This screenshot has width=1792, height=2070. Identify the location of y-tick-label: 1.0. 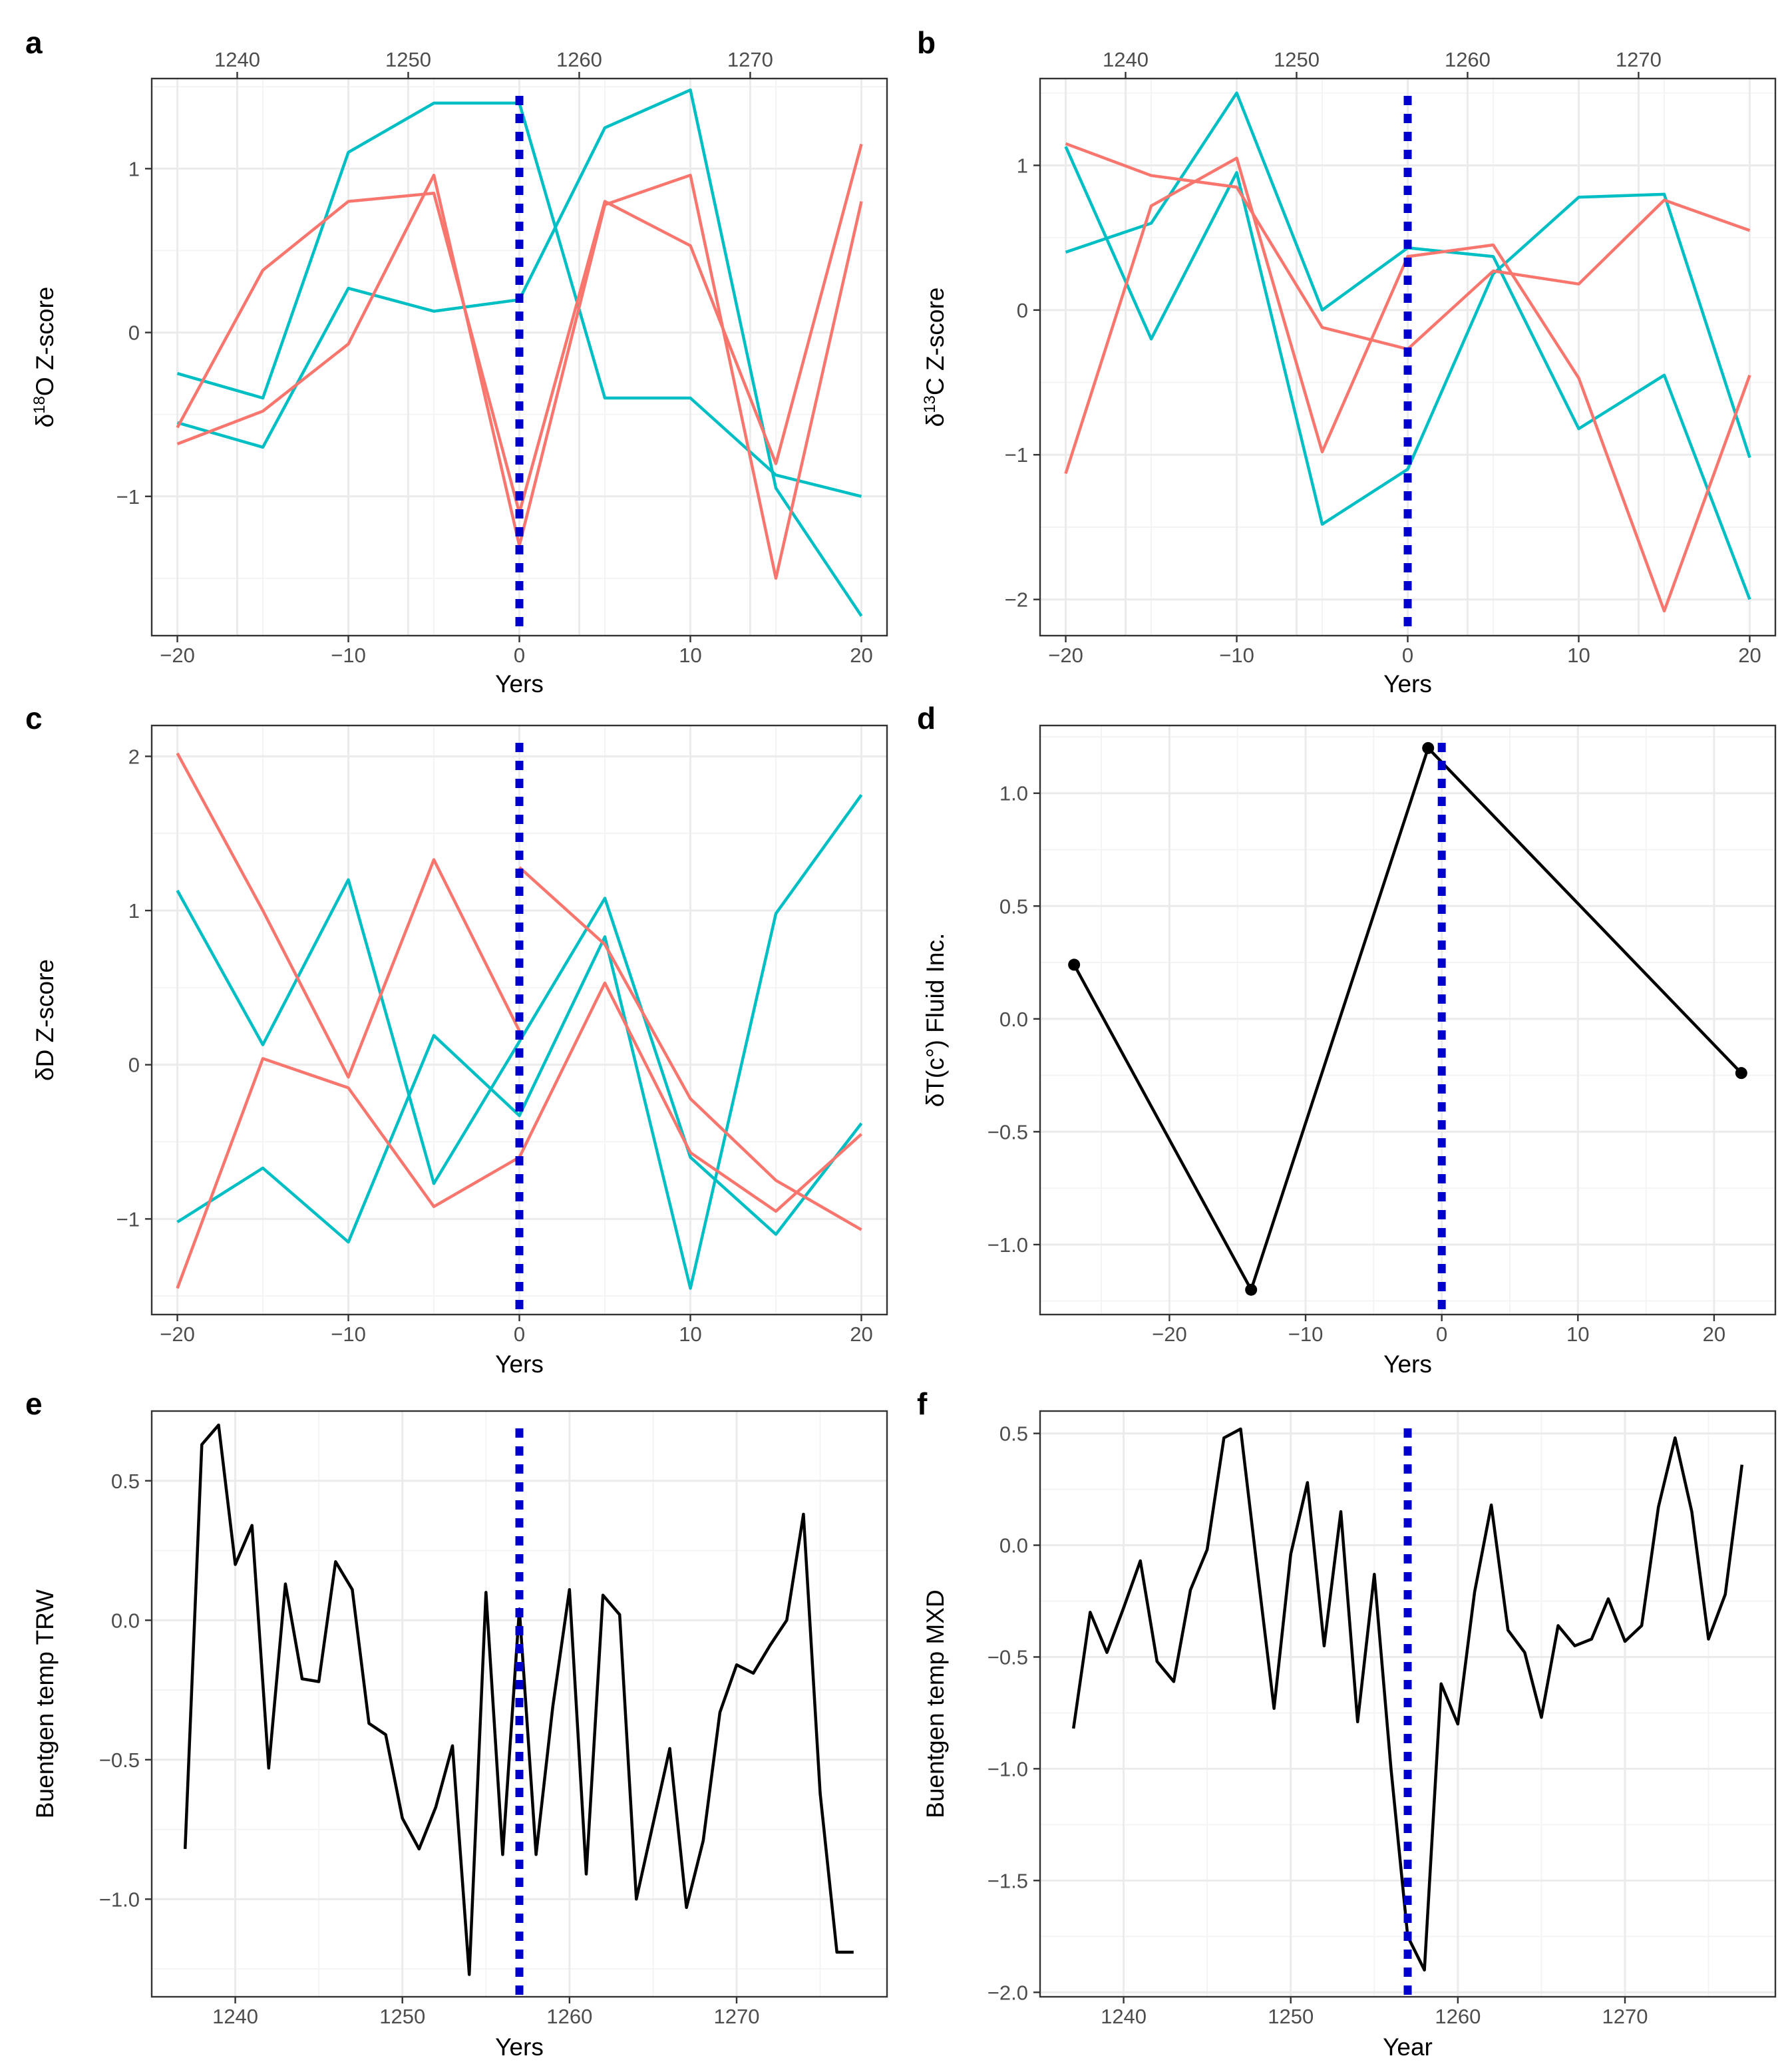
(1013, 794).